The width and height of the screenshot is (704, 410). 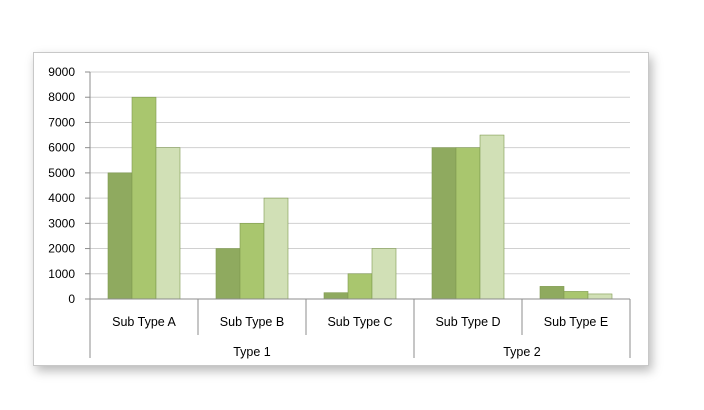 I want to click on x-tick-label-1: Sub Type B, so click(x=252, y=322).